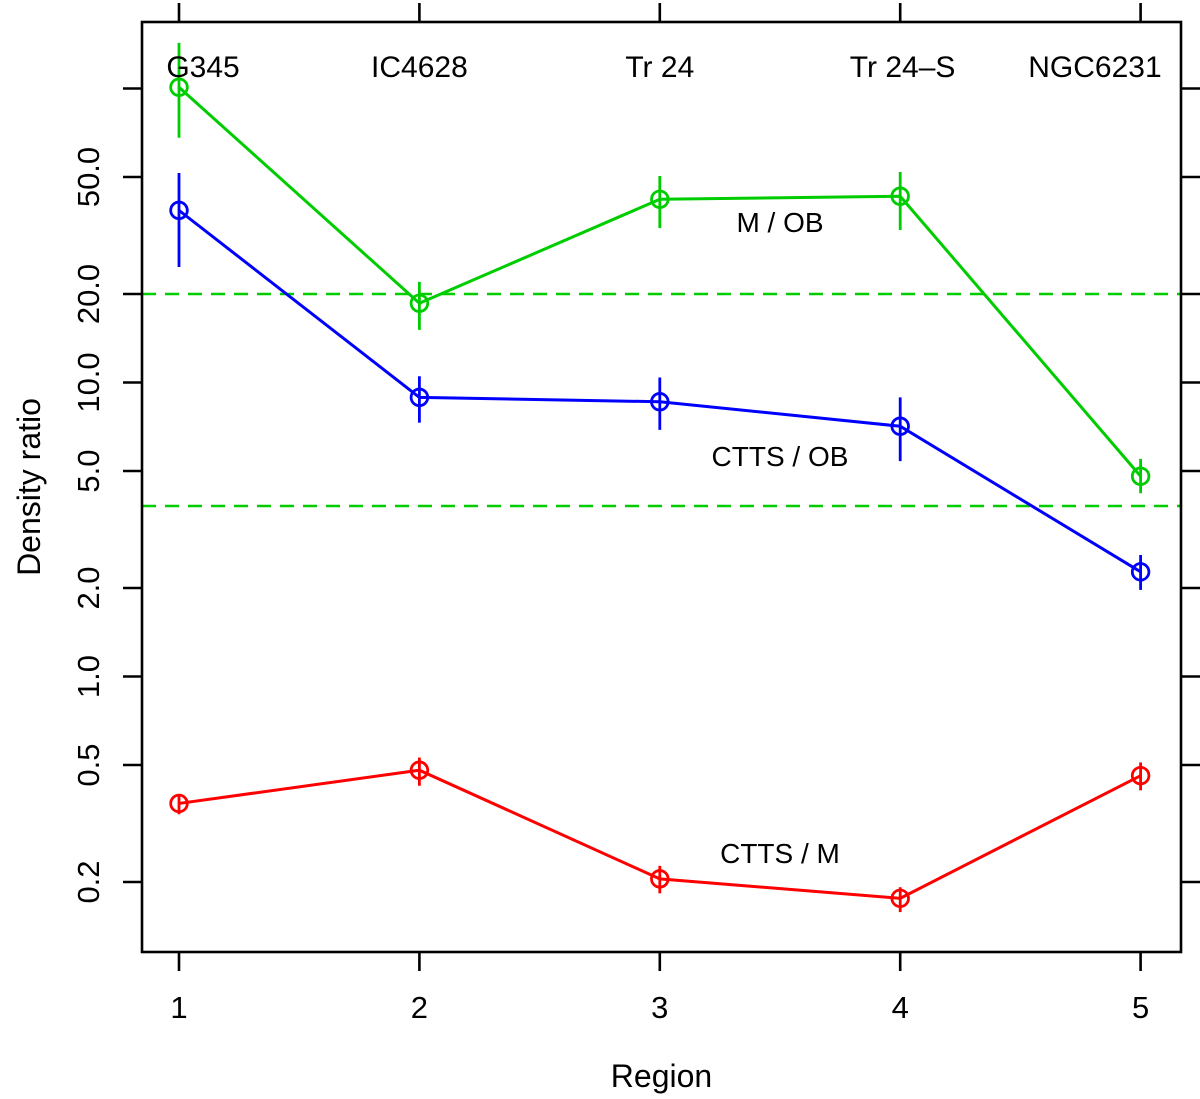 Image resolution: width=1200 pixels, height=1099 pixels. What do you see at coordinates (29, 487) in the screenshot?
I see `y-axis-title: Density ratio` at bounding box center [29, 487].